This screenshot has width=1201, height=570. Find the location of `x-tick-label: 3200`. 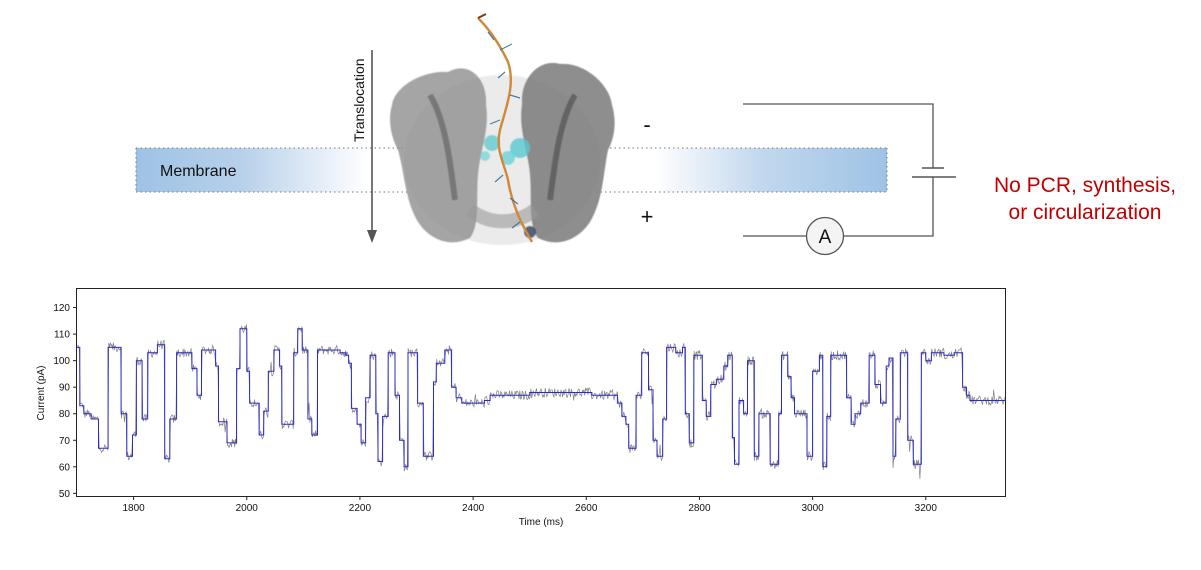

x-tick-label: 3200 is located at coordinates (926, 508).